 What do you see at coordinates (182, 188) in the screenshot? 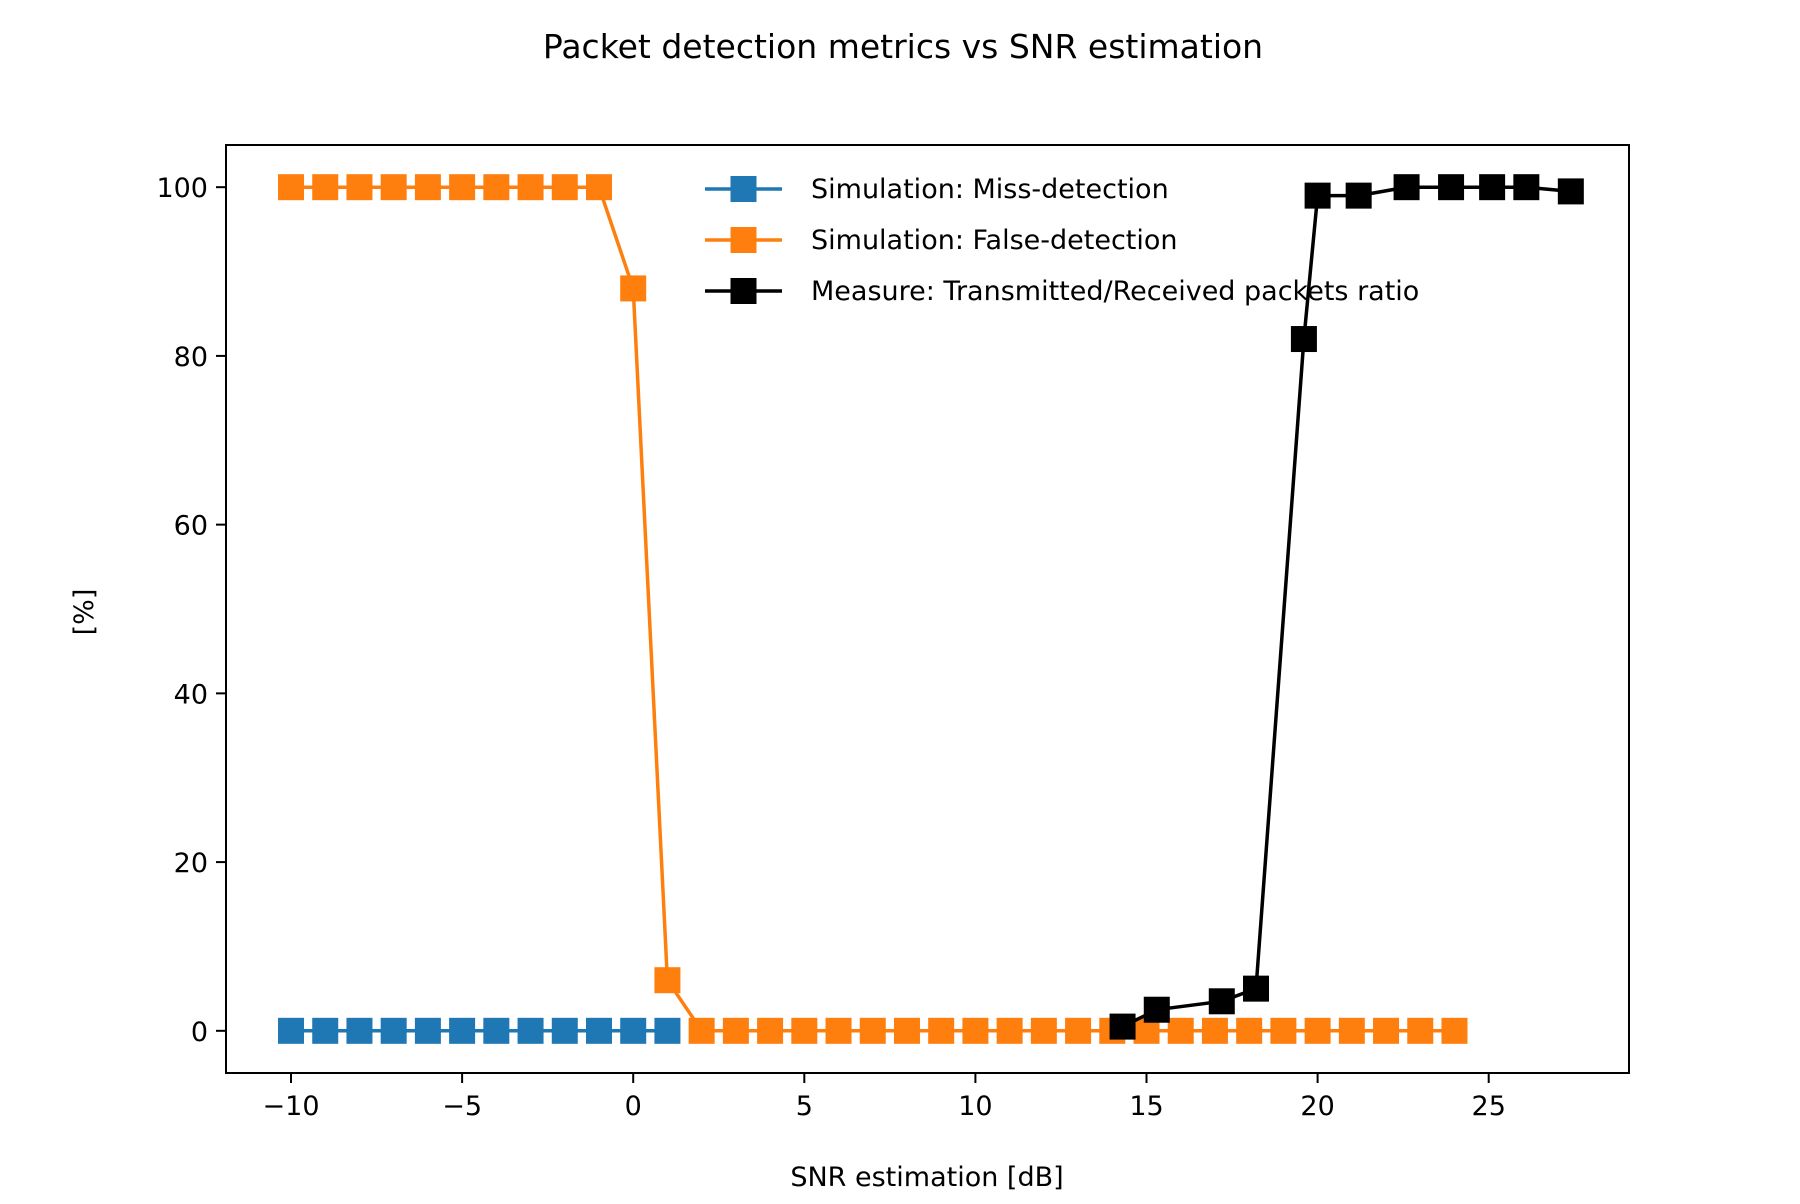
I see `y-tick-label: 100` at bounding box center [182, 188].